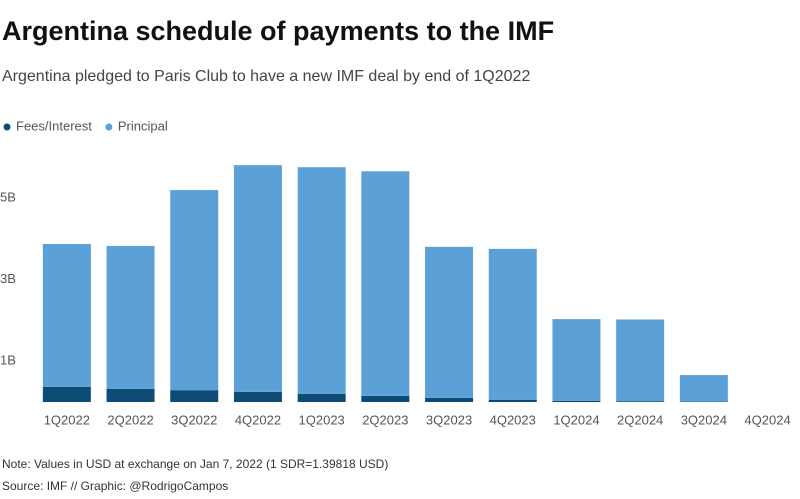 The image size is (800, 499). What do you see at coordinates (115, 486) in the screenshot?
I see `source: Source: IMF // Graphic: @RodrigoCampos` at bounding box center [115, 486].